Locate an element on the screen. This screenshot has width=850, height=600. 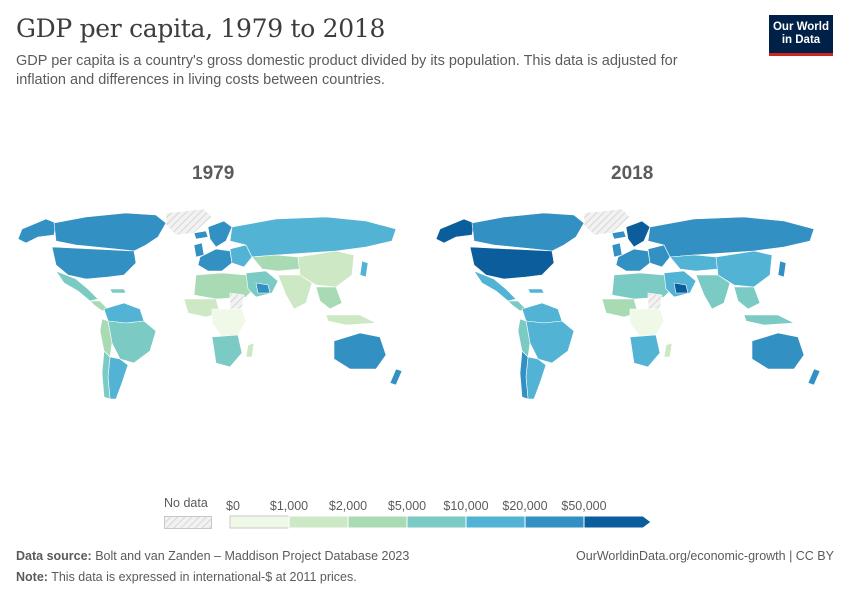
legend-no-data-swatch is located at coordinates (188, 522).